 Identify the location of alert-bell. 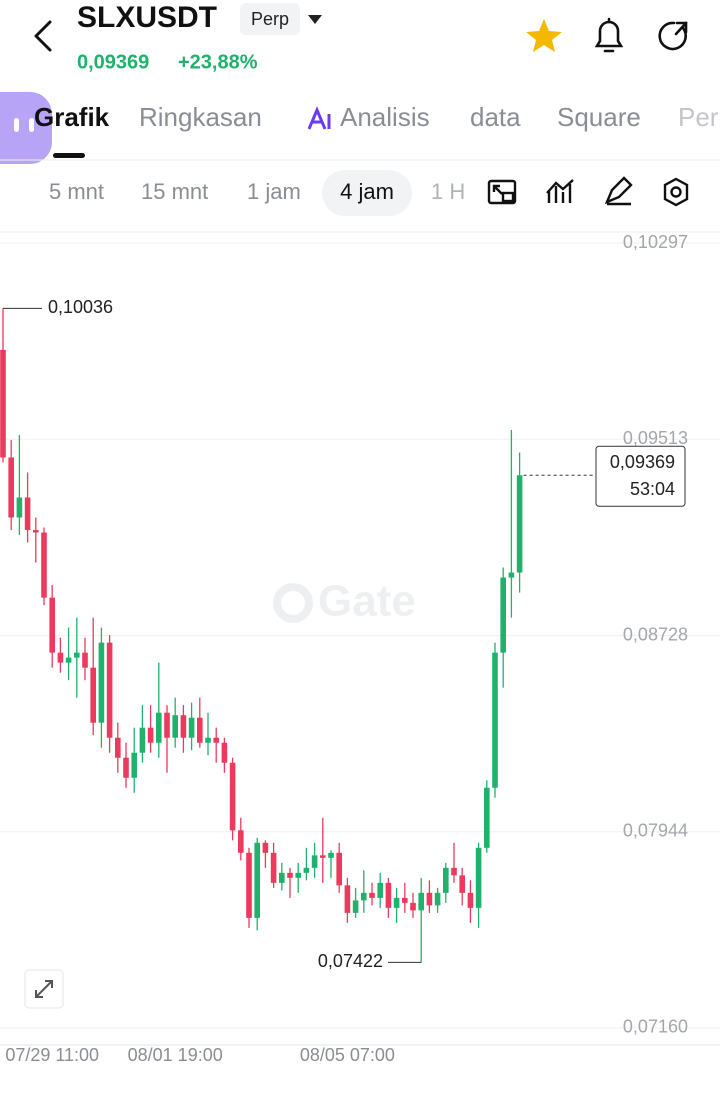
(609, 35).